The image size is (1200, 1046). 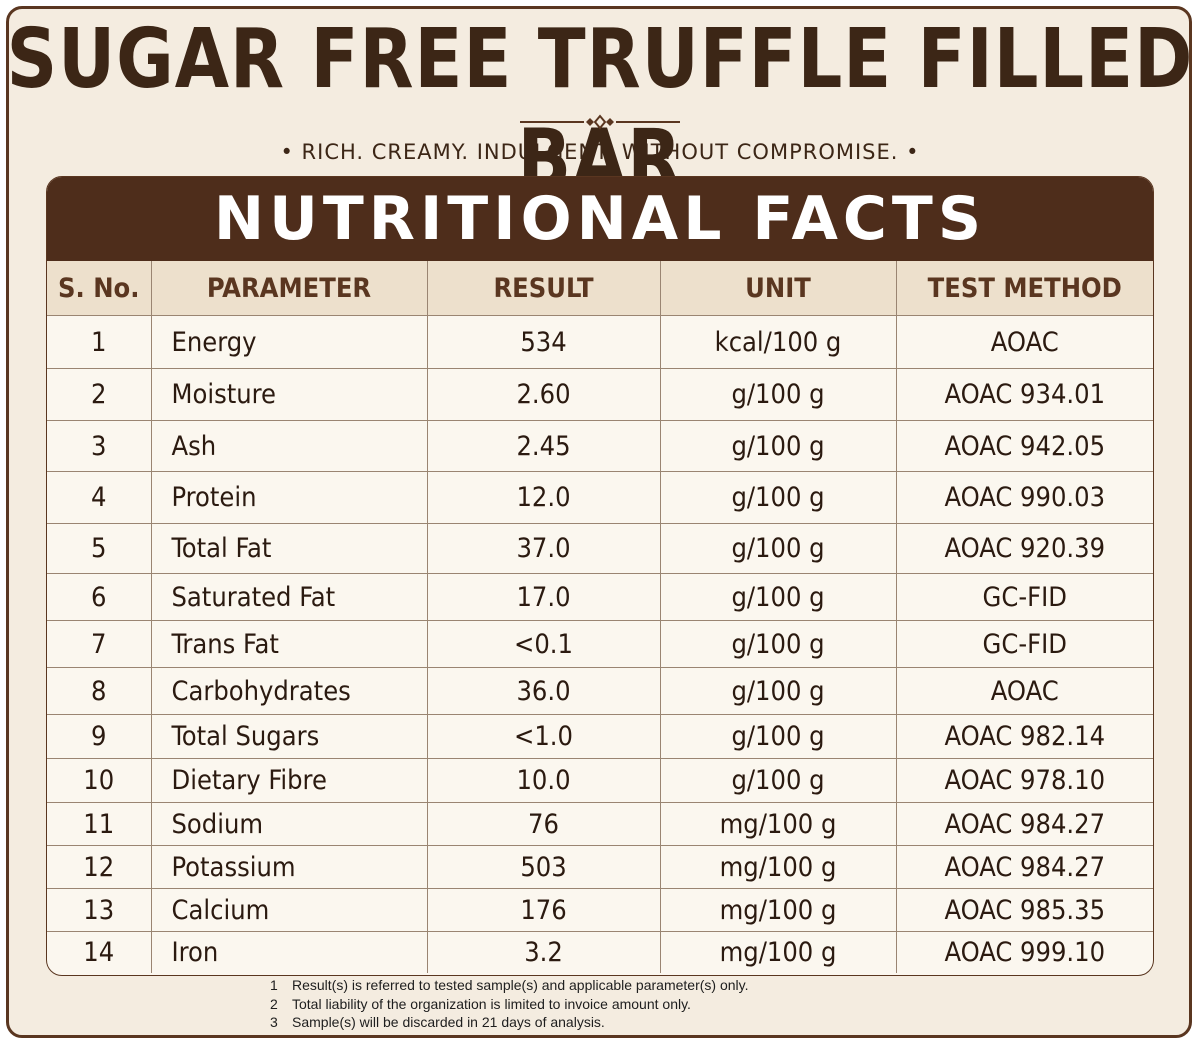 What do you see at coordinates (1024, 736) in the screenshot?
I see `cell-test-method: AOAC 982.14` at bounding box center [1024, 736].